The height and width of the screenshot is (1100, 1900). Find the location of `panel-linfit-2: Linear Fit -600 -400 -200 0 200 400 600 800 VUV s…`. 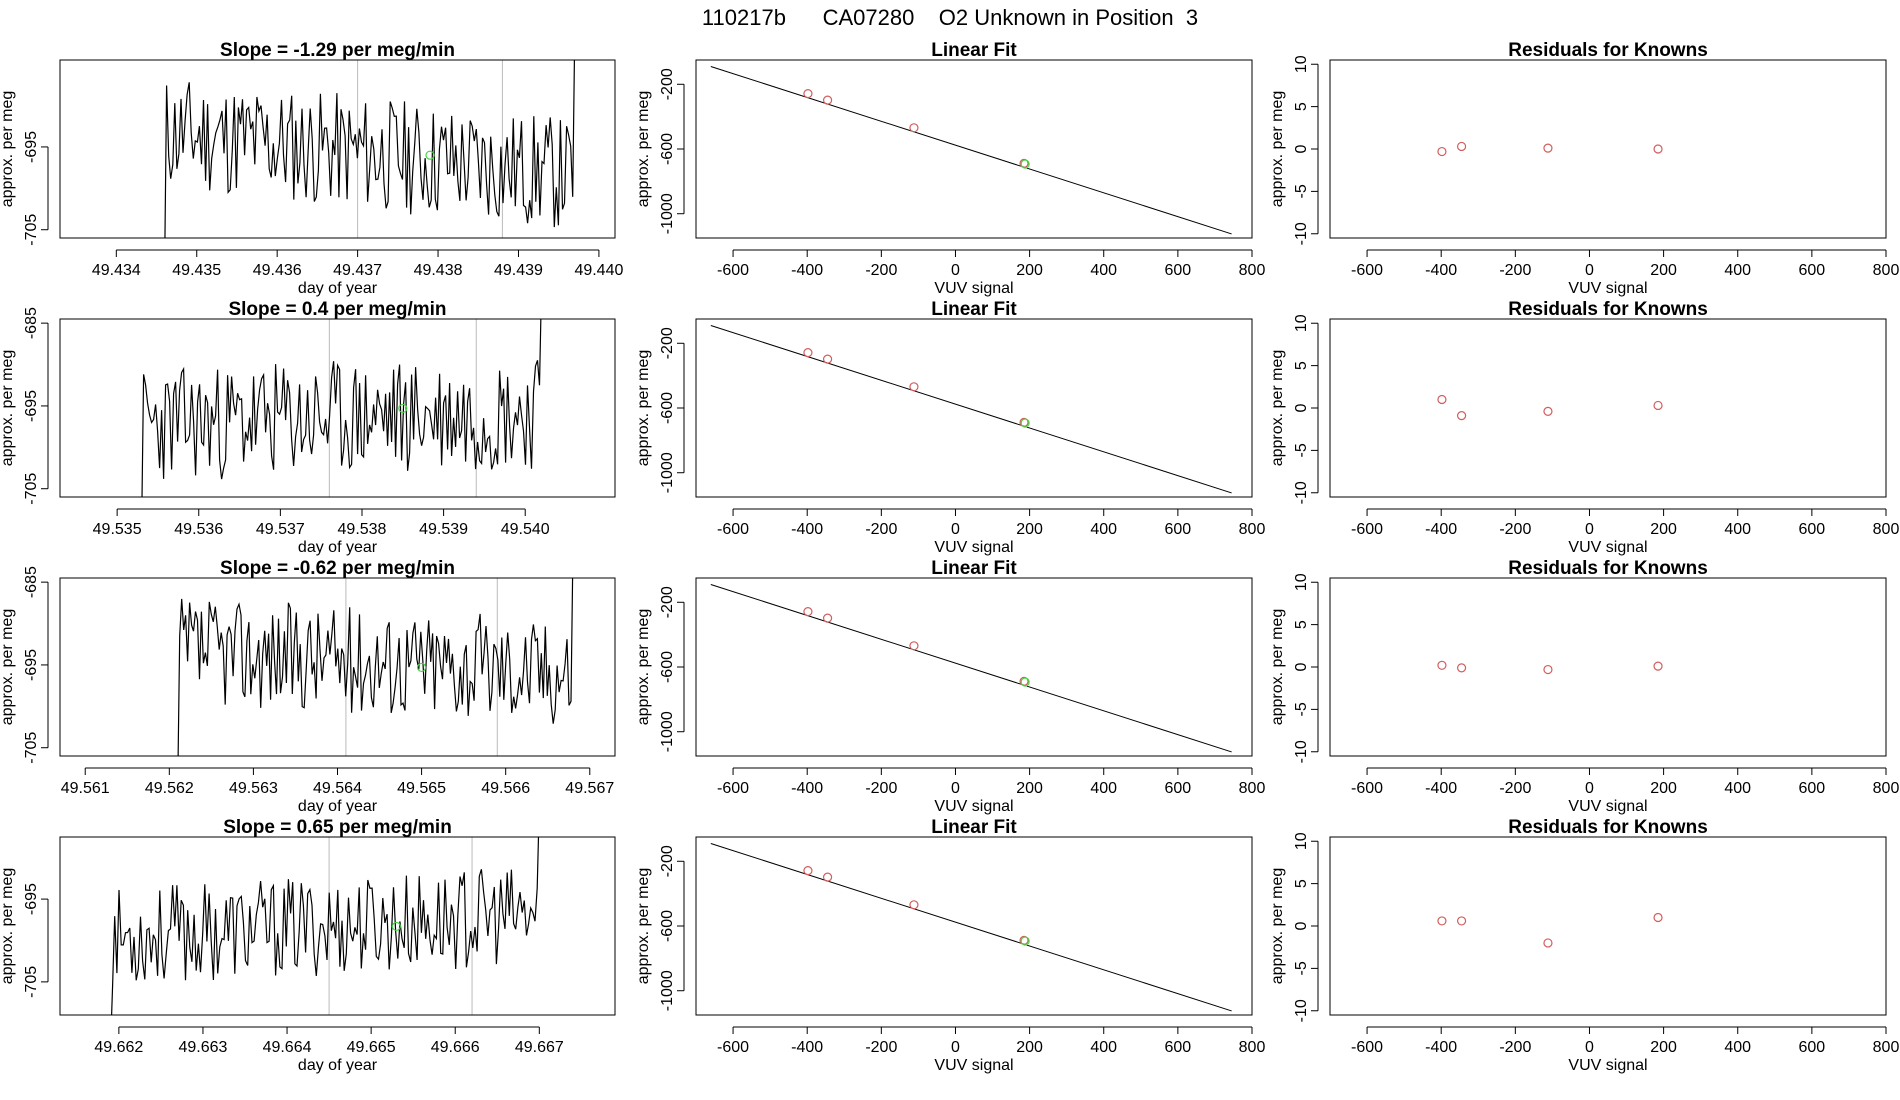

panel-linfit-2: Linear Fit -600 -400 -200 0 200 400 600 800 VUV s… is located at coordinates (950, 427).